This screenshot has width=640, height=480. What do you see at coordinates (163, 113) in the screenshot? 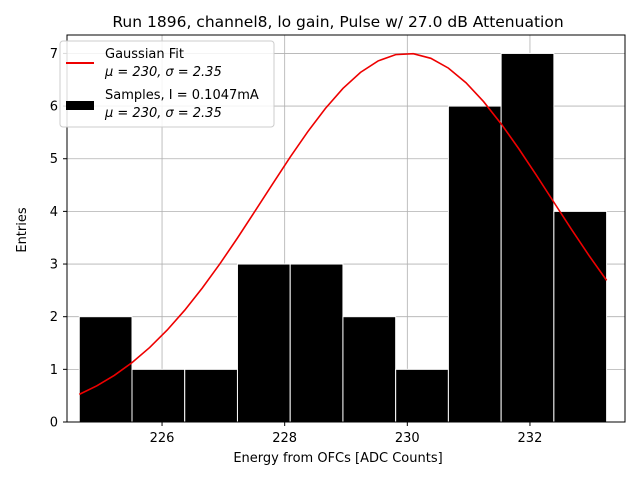
I see `legend-samples-stats: μ = 230, σ = 2.35` at bounding box center [163, 113].